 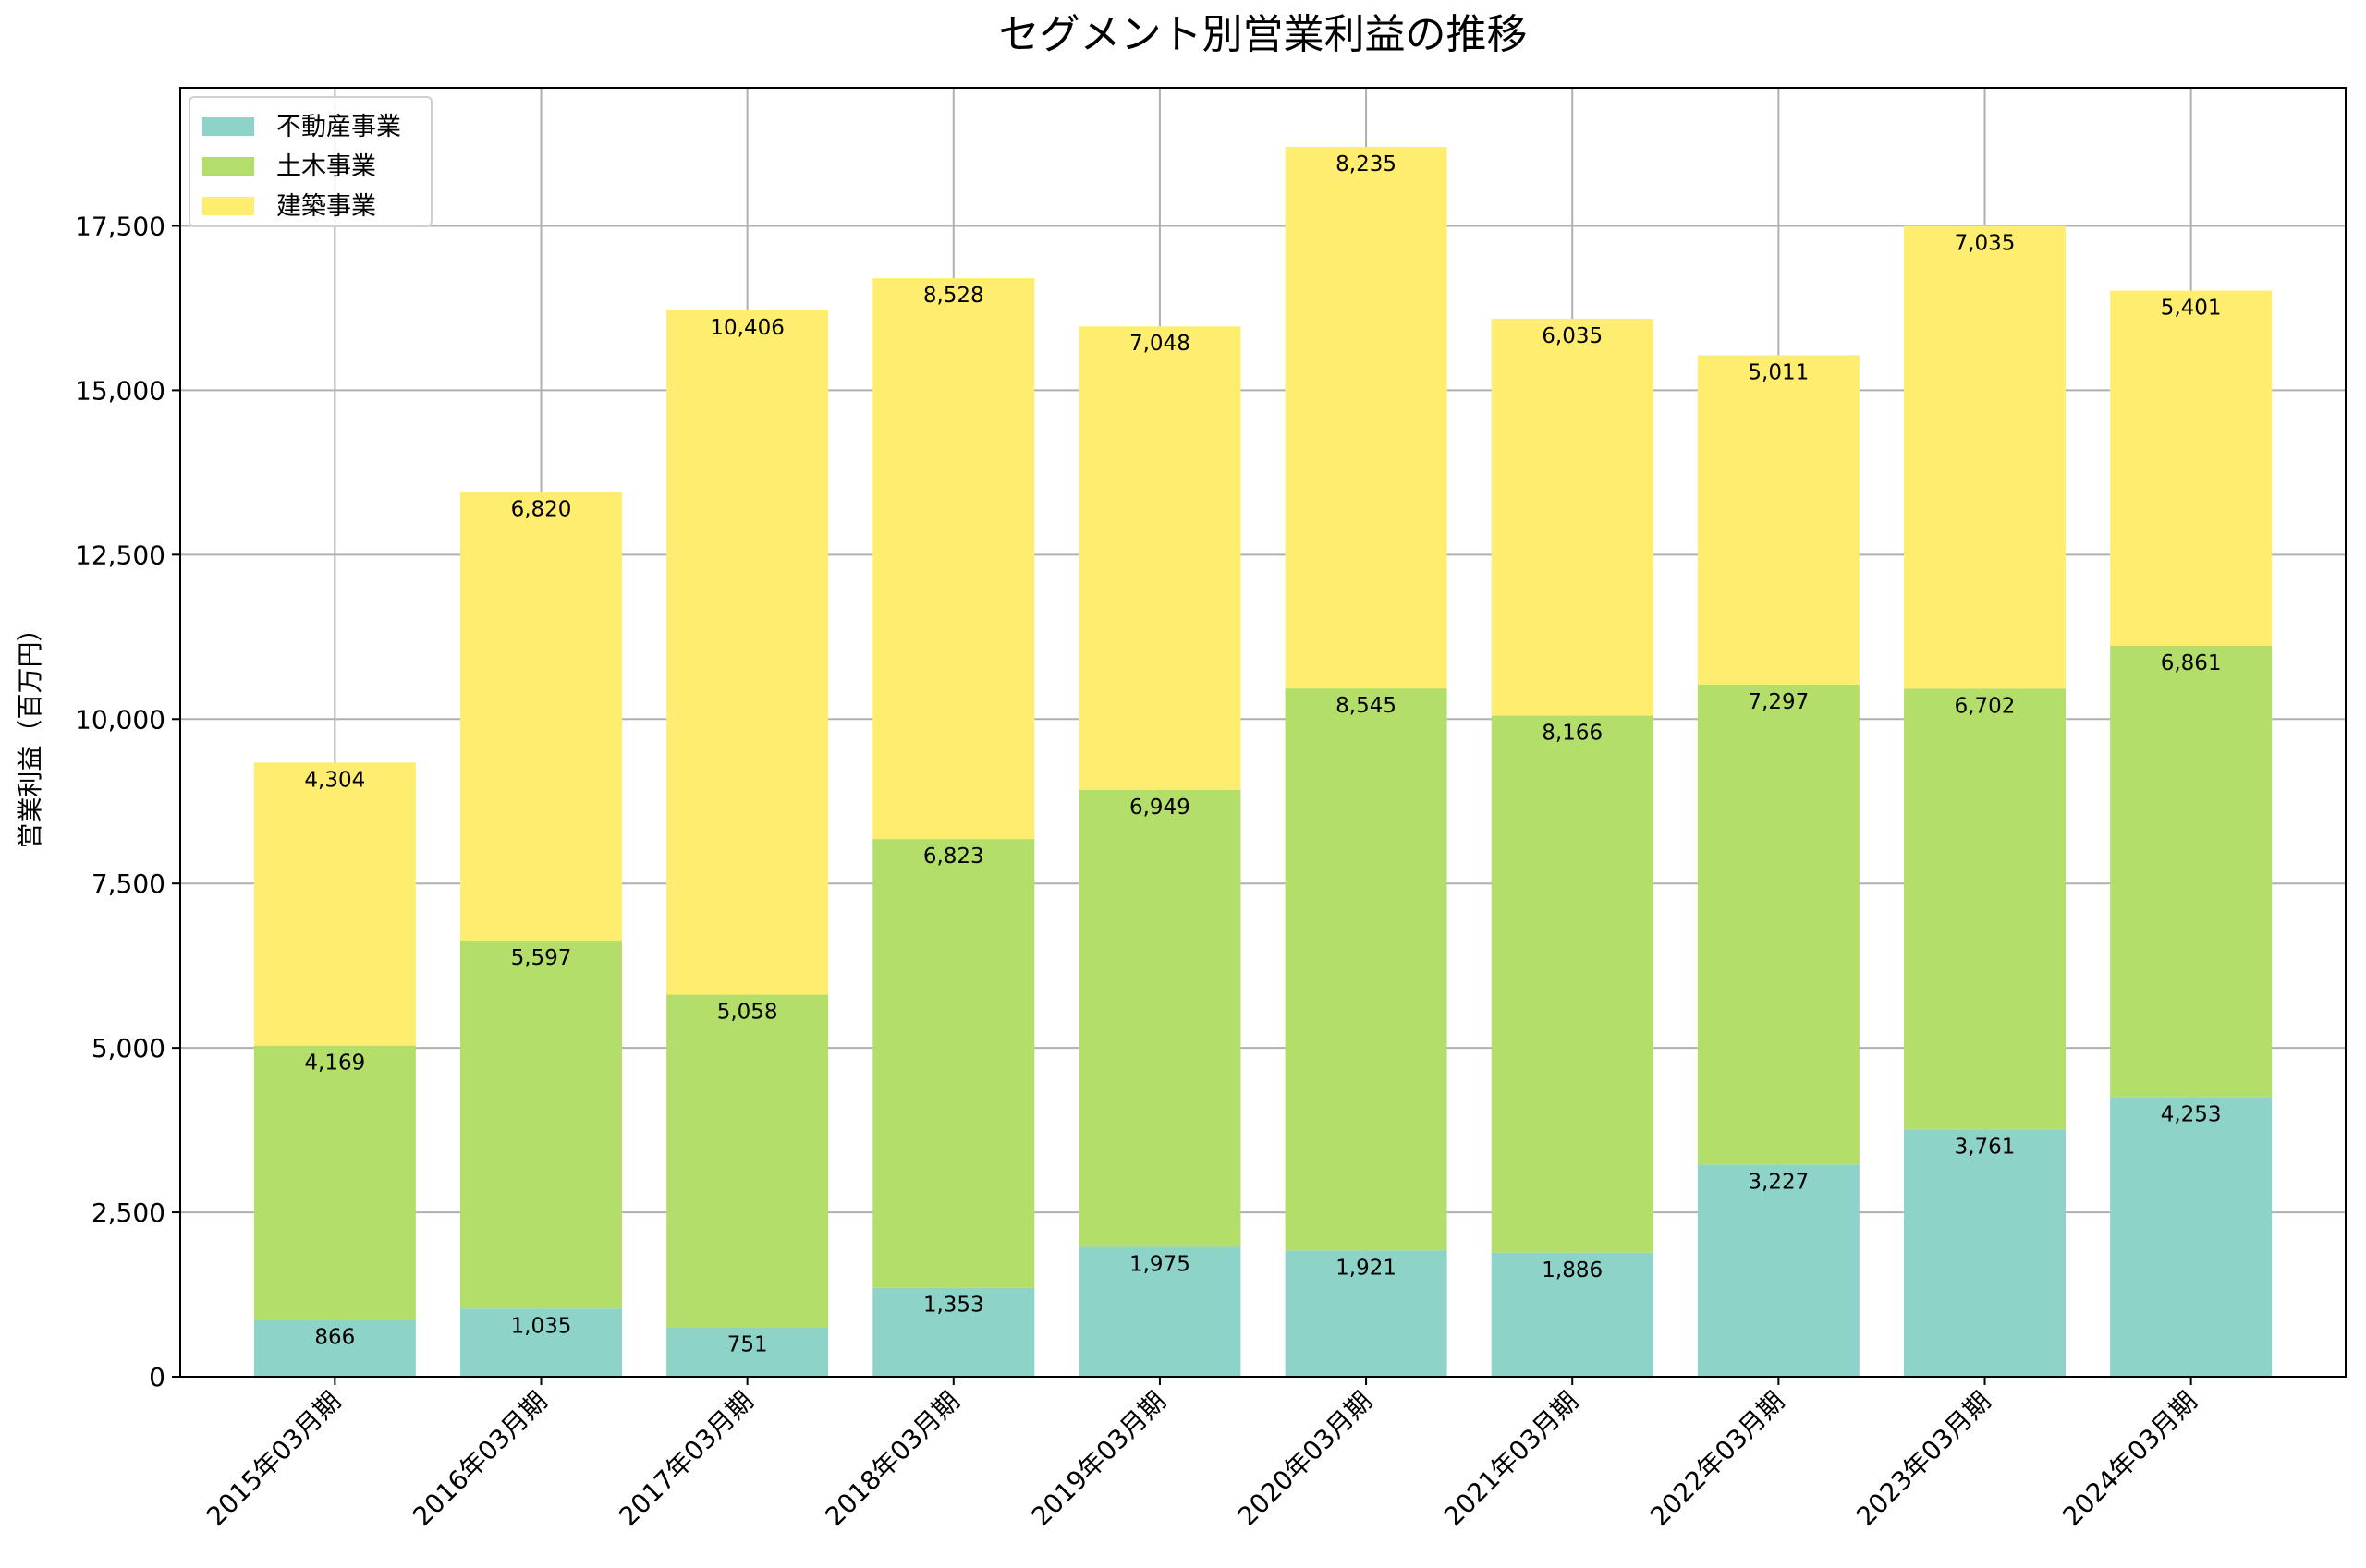 What do you see at coordinates (274, 1459) in the screenshot?
I see `x-tick-label: 2015年03月期` at bounding box center [274, 1459].